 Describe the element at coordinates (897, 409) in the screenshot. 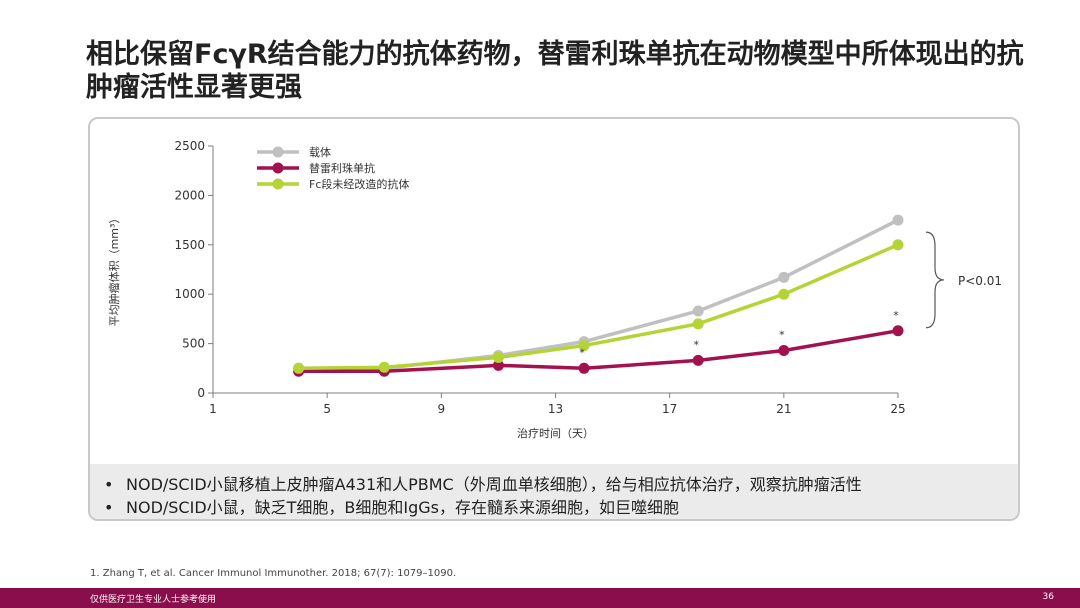

I see `x-tick-label: 25` at that location.